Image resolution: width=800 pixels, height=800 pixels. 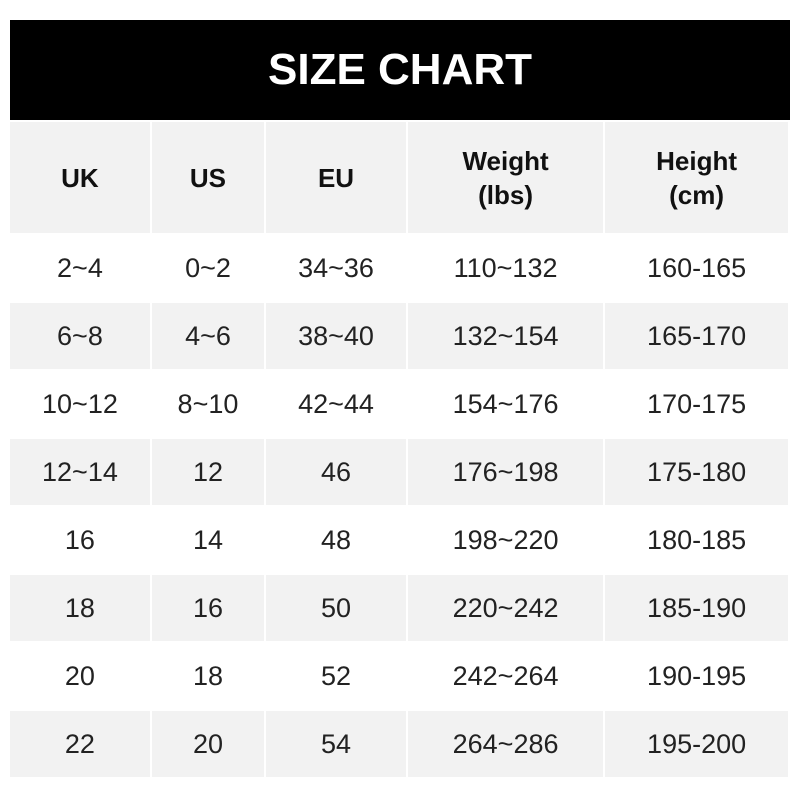 I want to click on table-cell: 12~14, so click(x=80, y=472).